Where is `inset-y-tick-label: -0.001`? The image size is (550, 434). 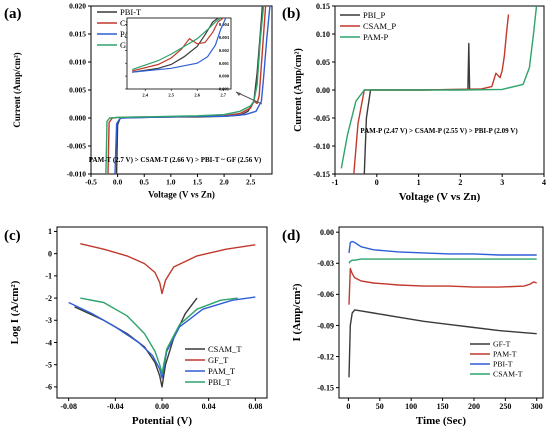 inset-y-tick-label: -0.001 is located at coordinates (223, 89).